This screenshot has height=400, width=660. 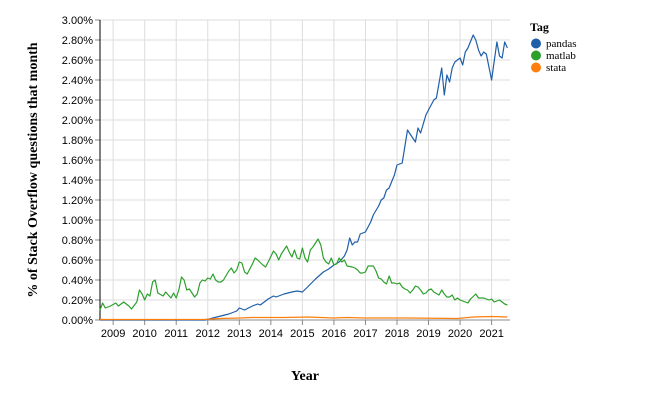 I want to click on legend-symbol-stata, so click(x=536, y=67).